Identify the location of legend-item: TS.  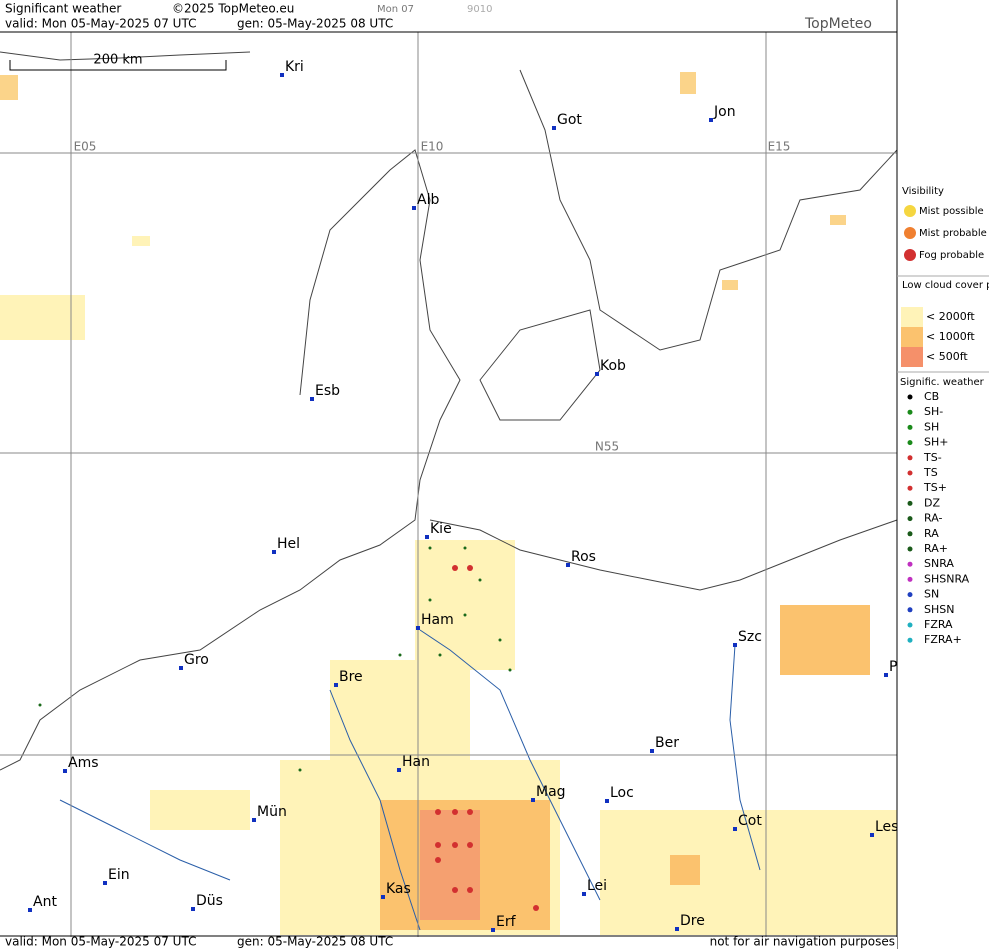
(930, 472).